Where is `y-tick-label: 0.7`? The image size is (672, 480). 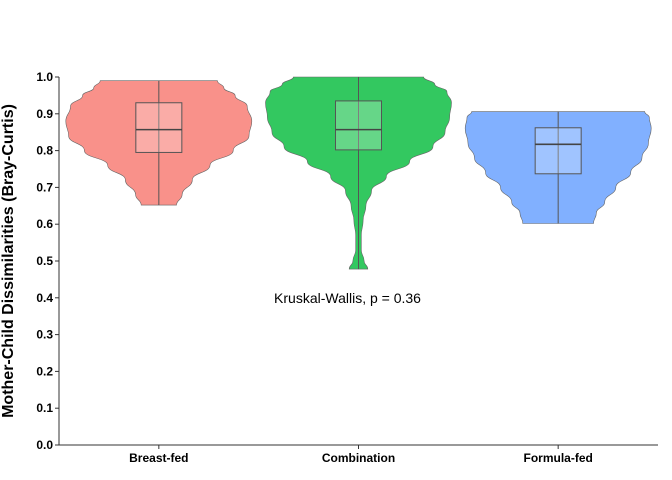 y-tick-label: 0.7 is located at coordinates (44, 187).